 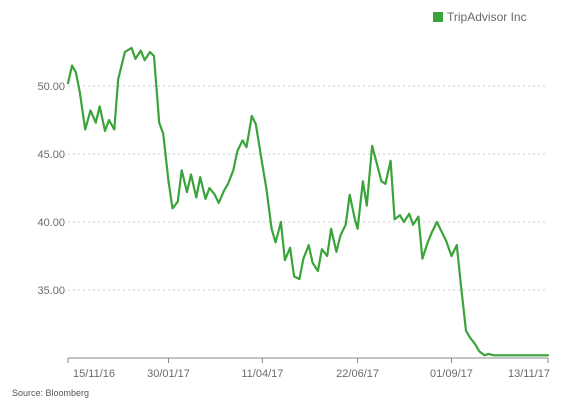 I want to click on x-tick-label: 30/01/17, so click(x=168, y=374).